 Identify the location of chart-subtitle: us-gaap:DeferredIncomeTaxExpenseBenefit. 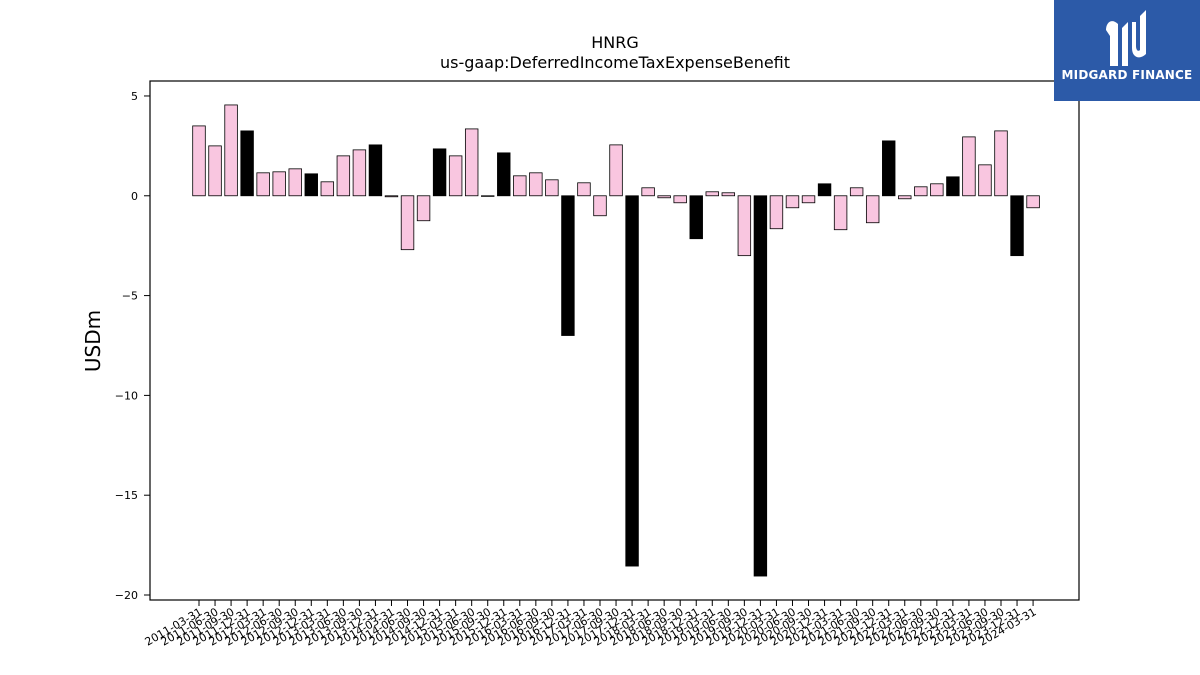
(615, 62).